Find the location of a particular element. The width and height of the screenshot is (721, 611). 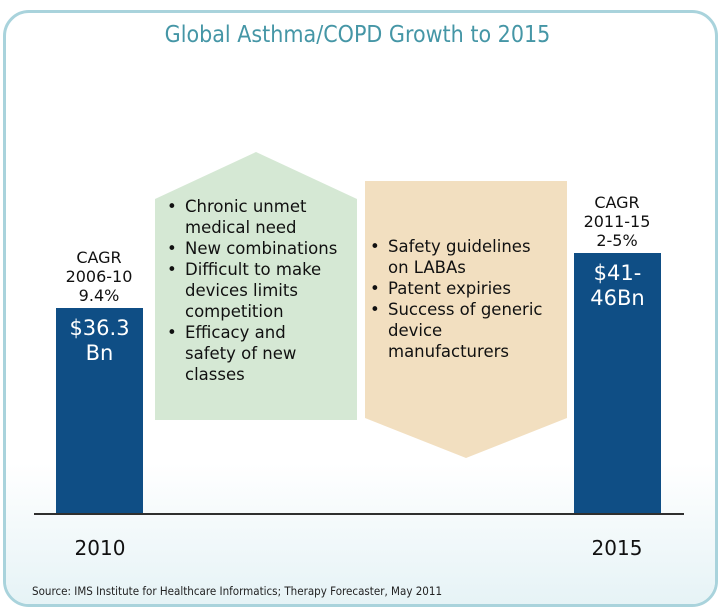

decline-driver-item-line: Patent expiries is located at coordinates (449, 288).